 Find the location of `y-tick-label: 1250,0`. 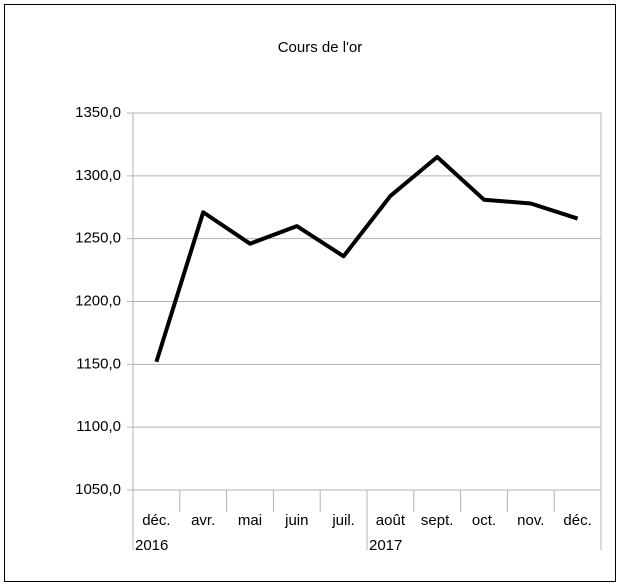

y-tick-label: 1250,0 is located at coordinates (98, 238).